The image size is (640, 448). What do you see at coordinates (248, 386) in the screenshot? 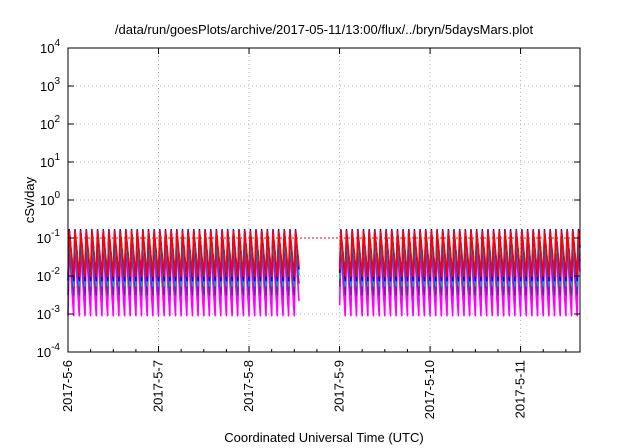
I see `x-tick-label: 2017-5-8` at bounding box center [248, 386].